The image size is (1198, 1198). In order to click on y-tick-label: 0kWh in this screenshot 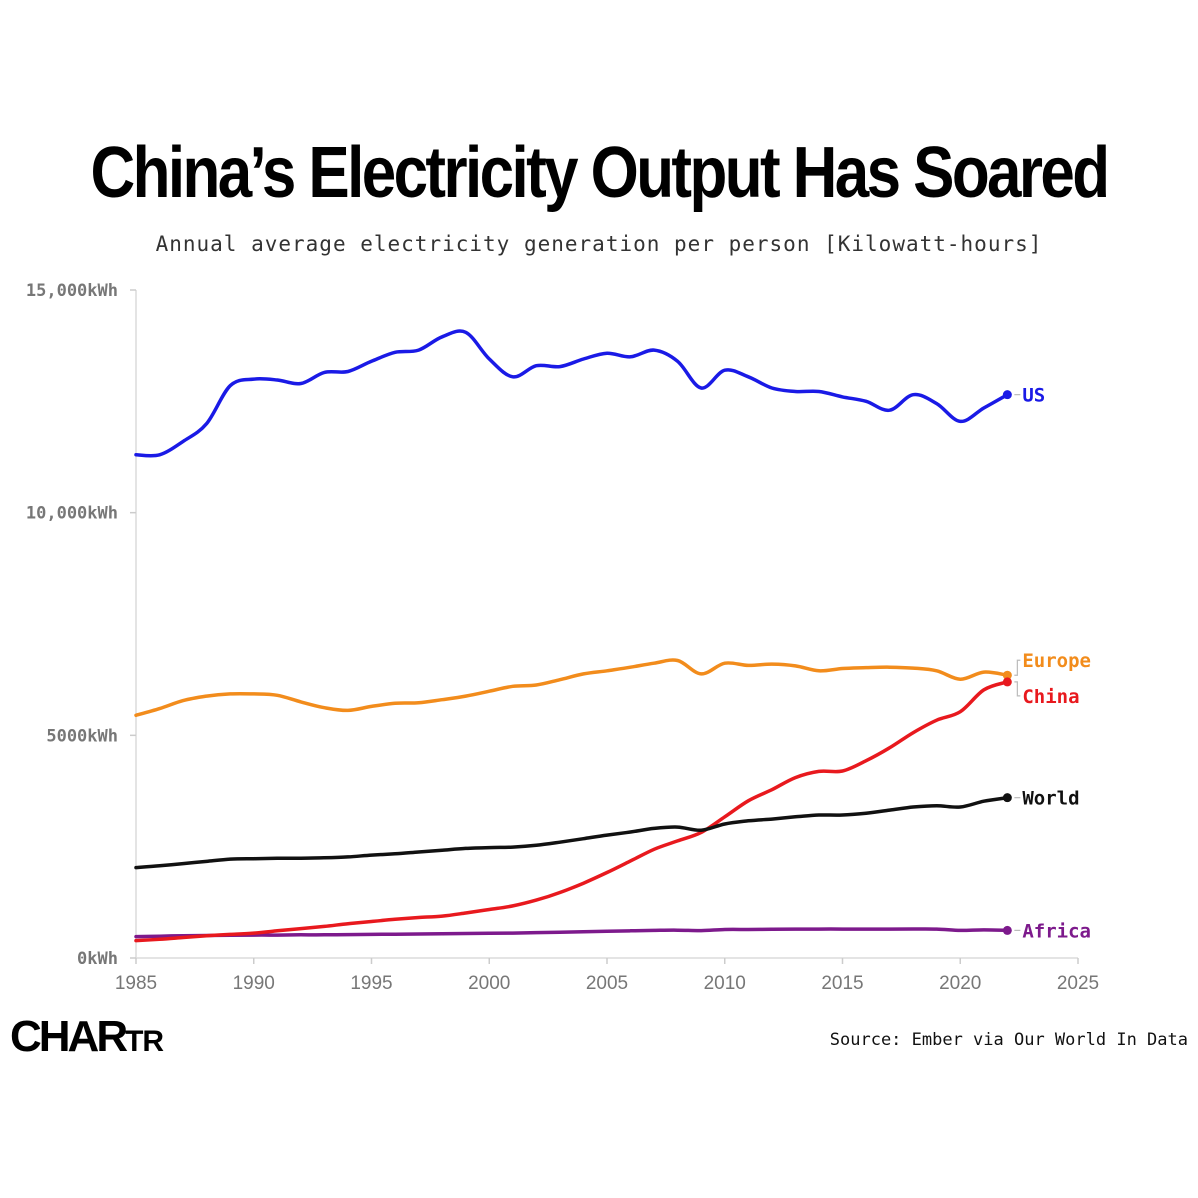, I will do `click(97, 959)`.